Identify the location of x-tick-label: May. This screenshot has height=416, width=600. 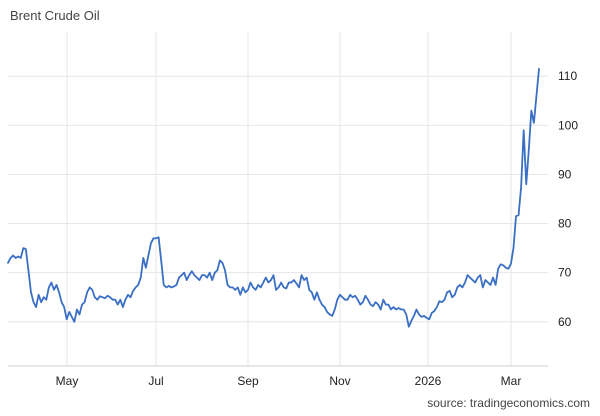
(67, 381).